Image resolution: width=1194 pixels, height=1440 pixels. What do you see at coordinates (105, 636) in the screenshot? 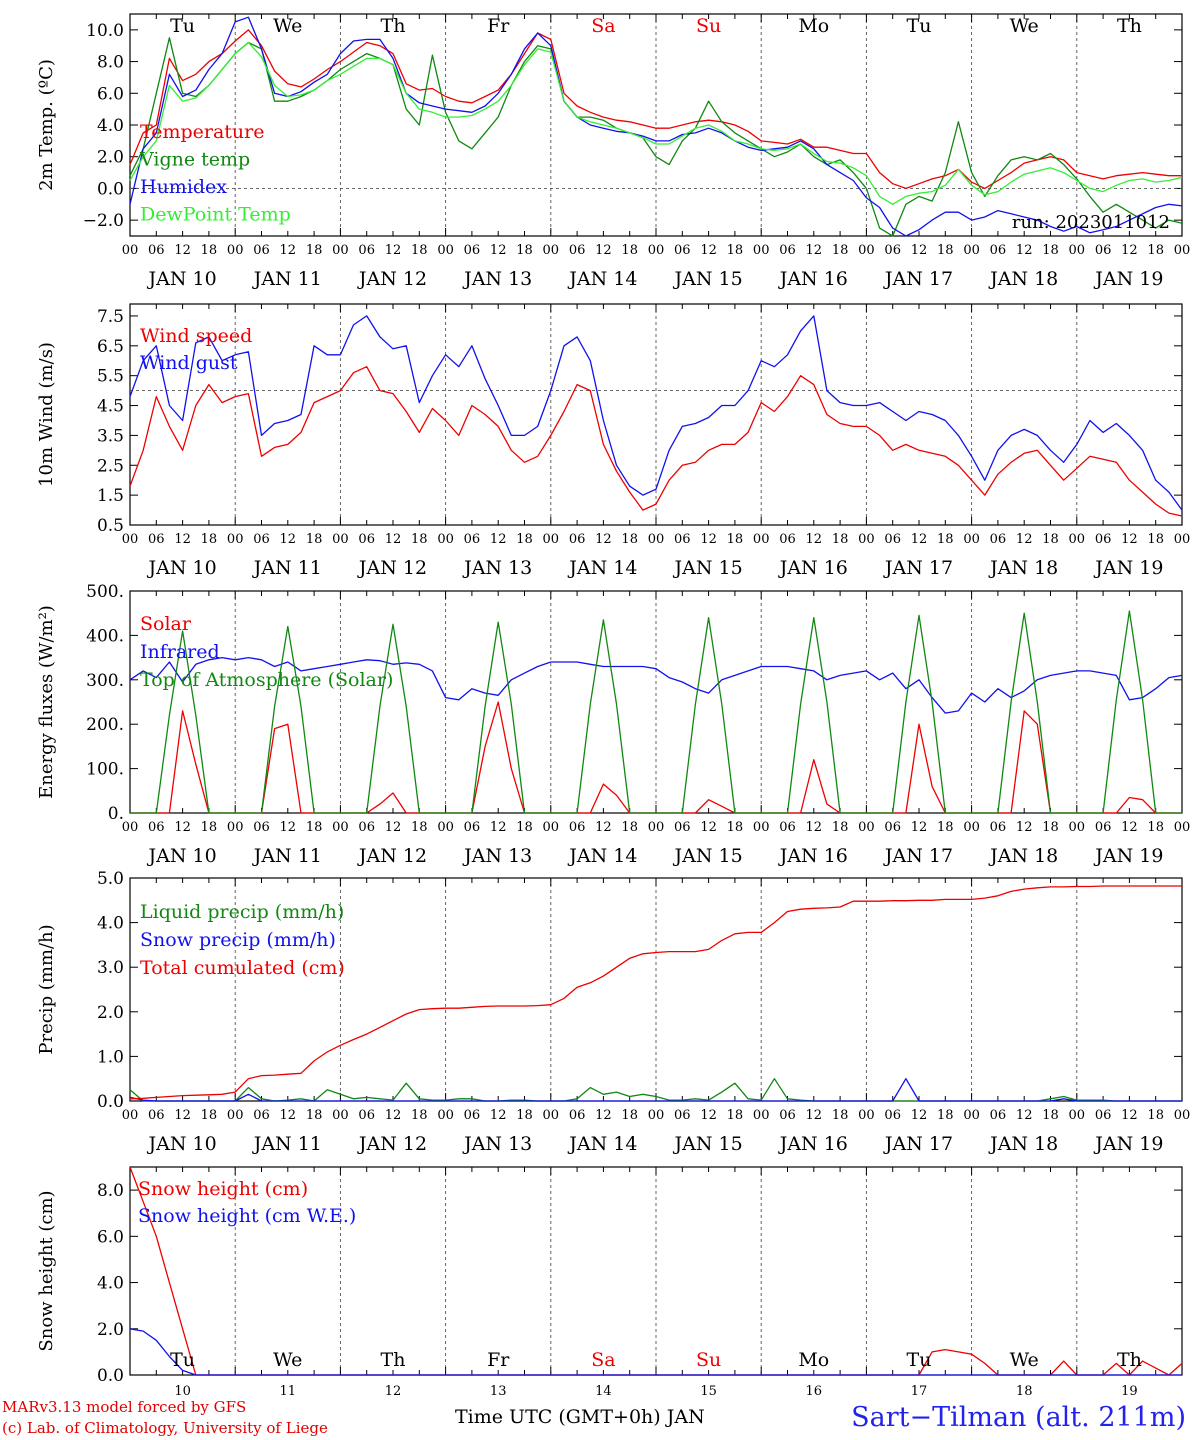
I see `y-tick-label: 400.` at bounding box center [105, 636].